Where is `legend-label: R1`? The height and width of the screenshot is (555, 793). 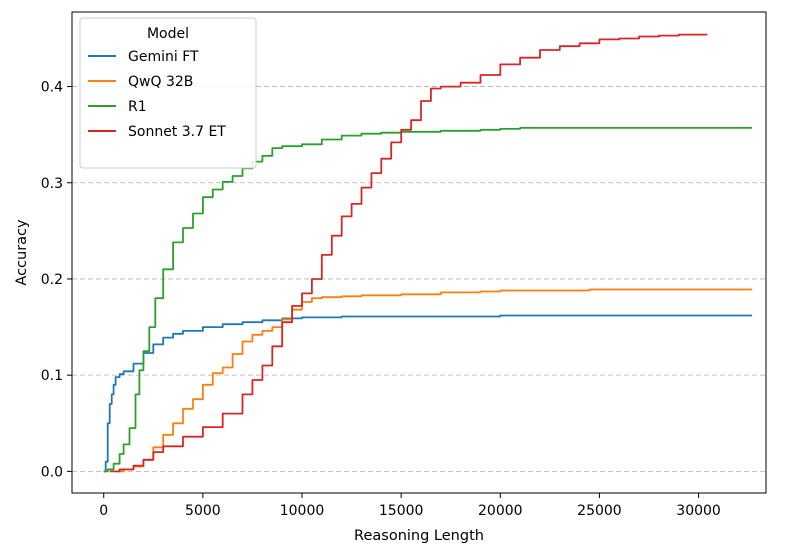 legend-label: R1 is located at coordinates (137, 107).